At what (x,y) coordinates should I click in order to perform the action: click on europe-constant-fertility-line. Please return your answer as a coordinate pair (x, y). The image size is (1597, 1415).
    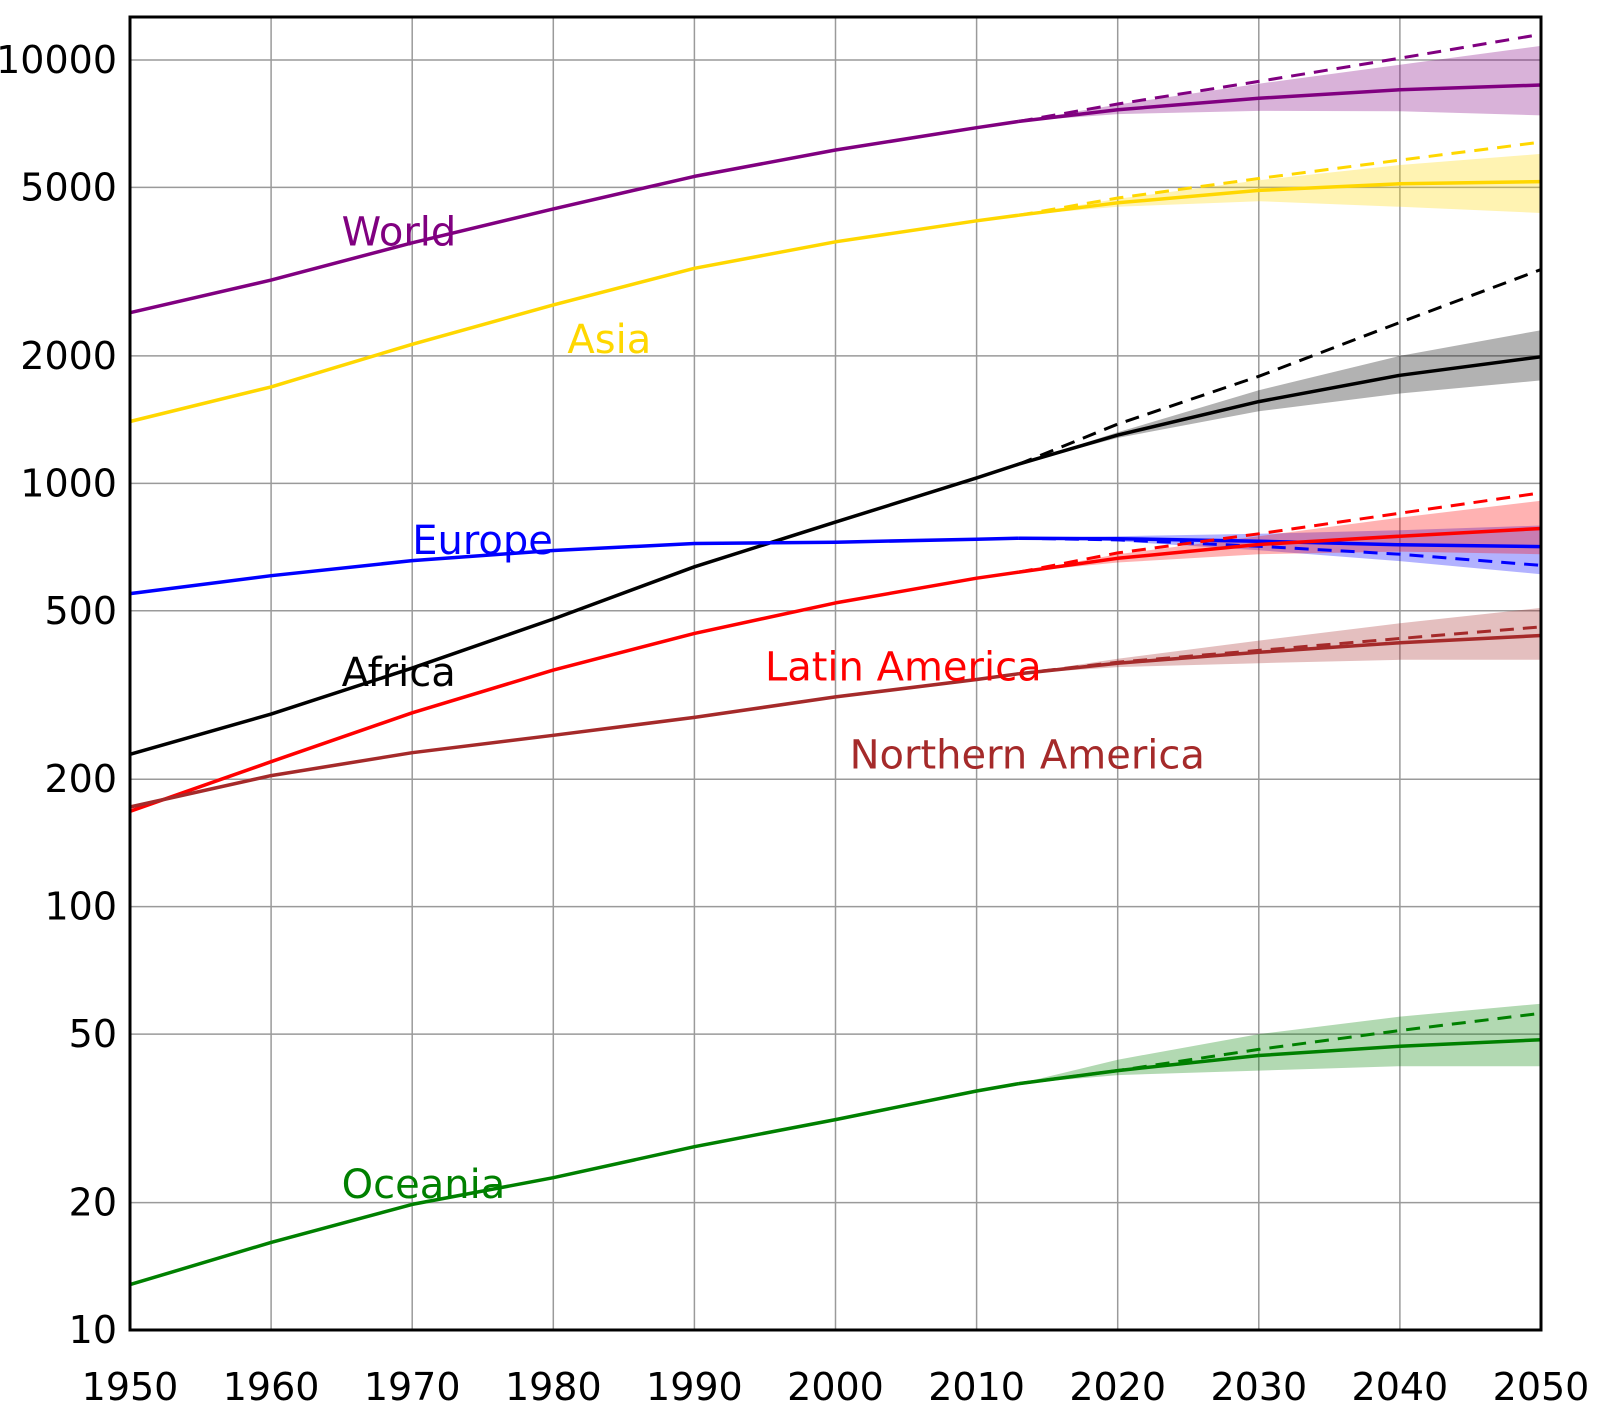
    Looking at the image, I should click on (1280, 551).